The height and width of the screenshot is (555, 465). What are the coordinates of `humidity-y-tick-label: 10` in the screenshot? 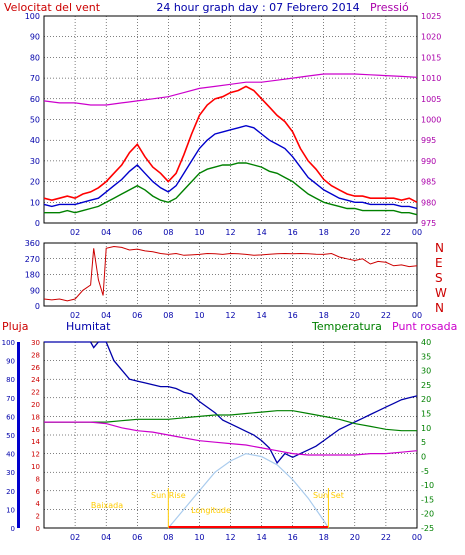 It's located at (10, 510).